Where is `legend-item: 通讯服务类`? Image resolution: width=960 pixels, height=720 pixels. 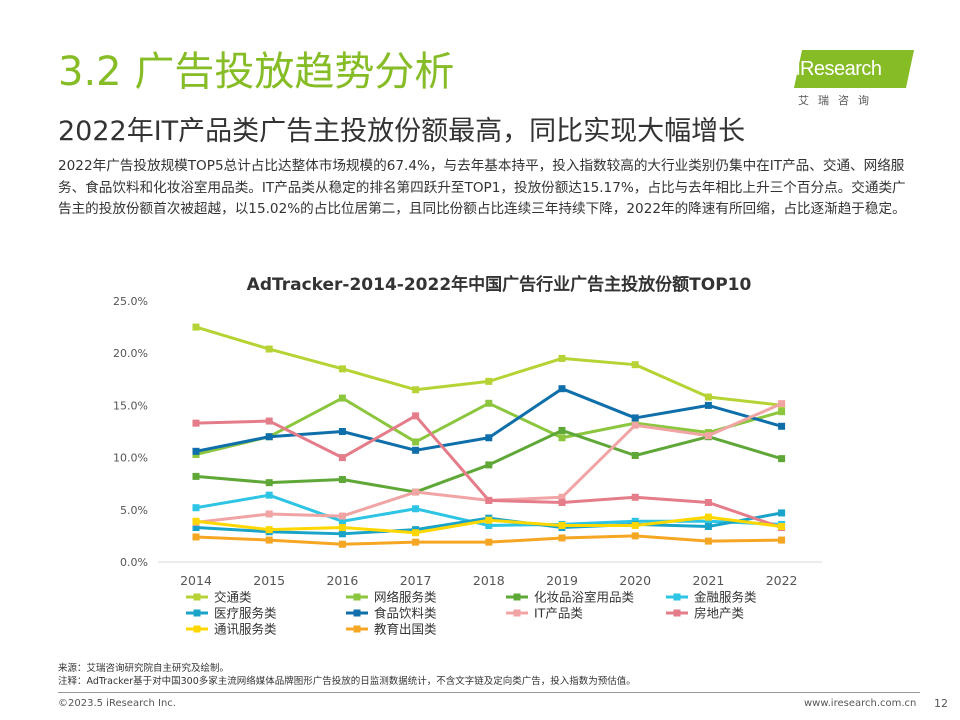 legend-item: 通讯服务类 is located at coordinates (231, 629).